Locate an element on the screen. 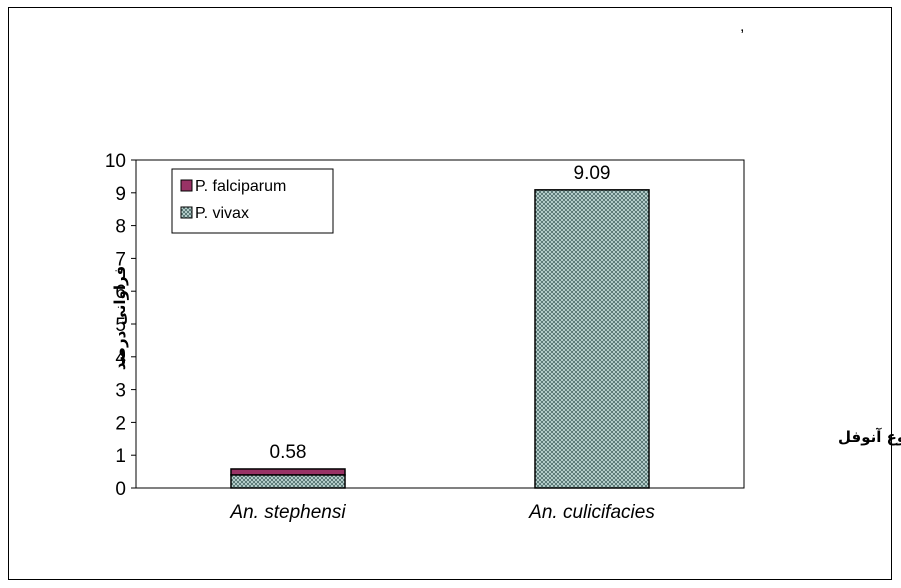 This screenshot has width=901, height=588. legend: P. falciparum P. vivax is located at coordinates (252, 201).